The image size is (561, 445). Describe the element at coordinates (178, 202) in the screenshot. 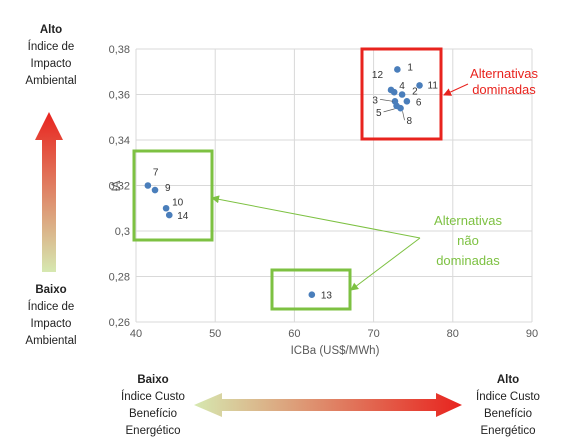

I see `point-label-10: 10` at that location.